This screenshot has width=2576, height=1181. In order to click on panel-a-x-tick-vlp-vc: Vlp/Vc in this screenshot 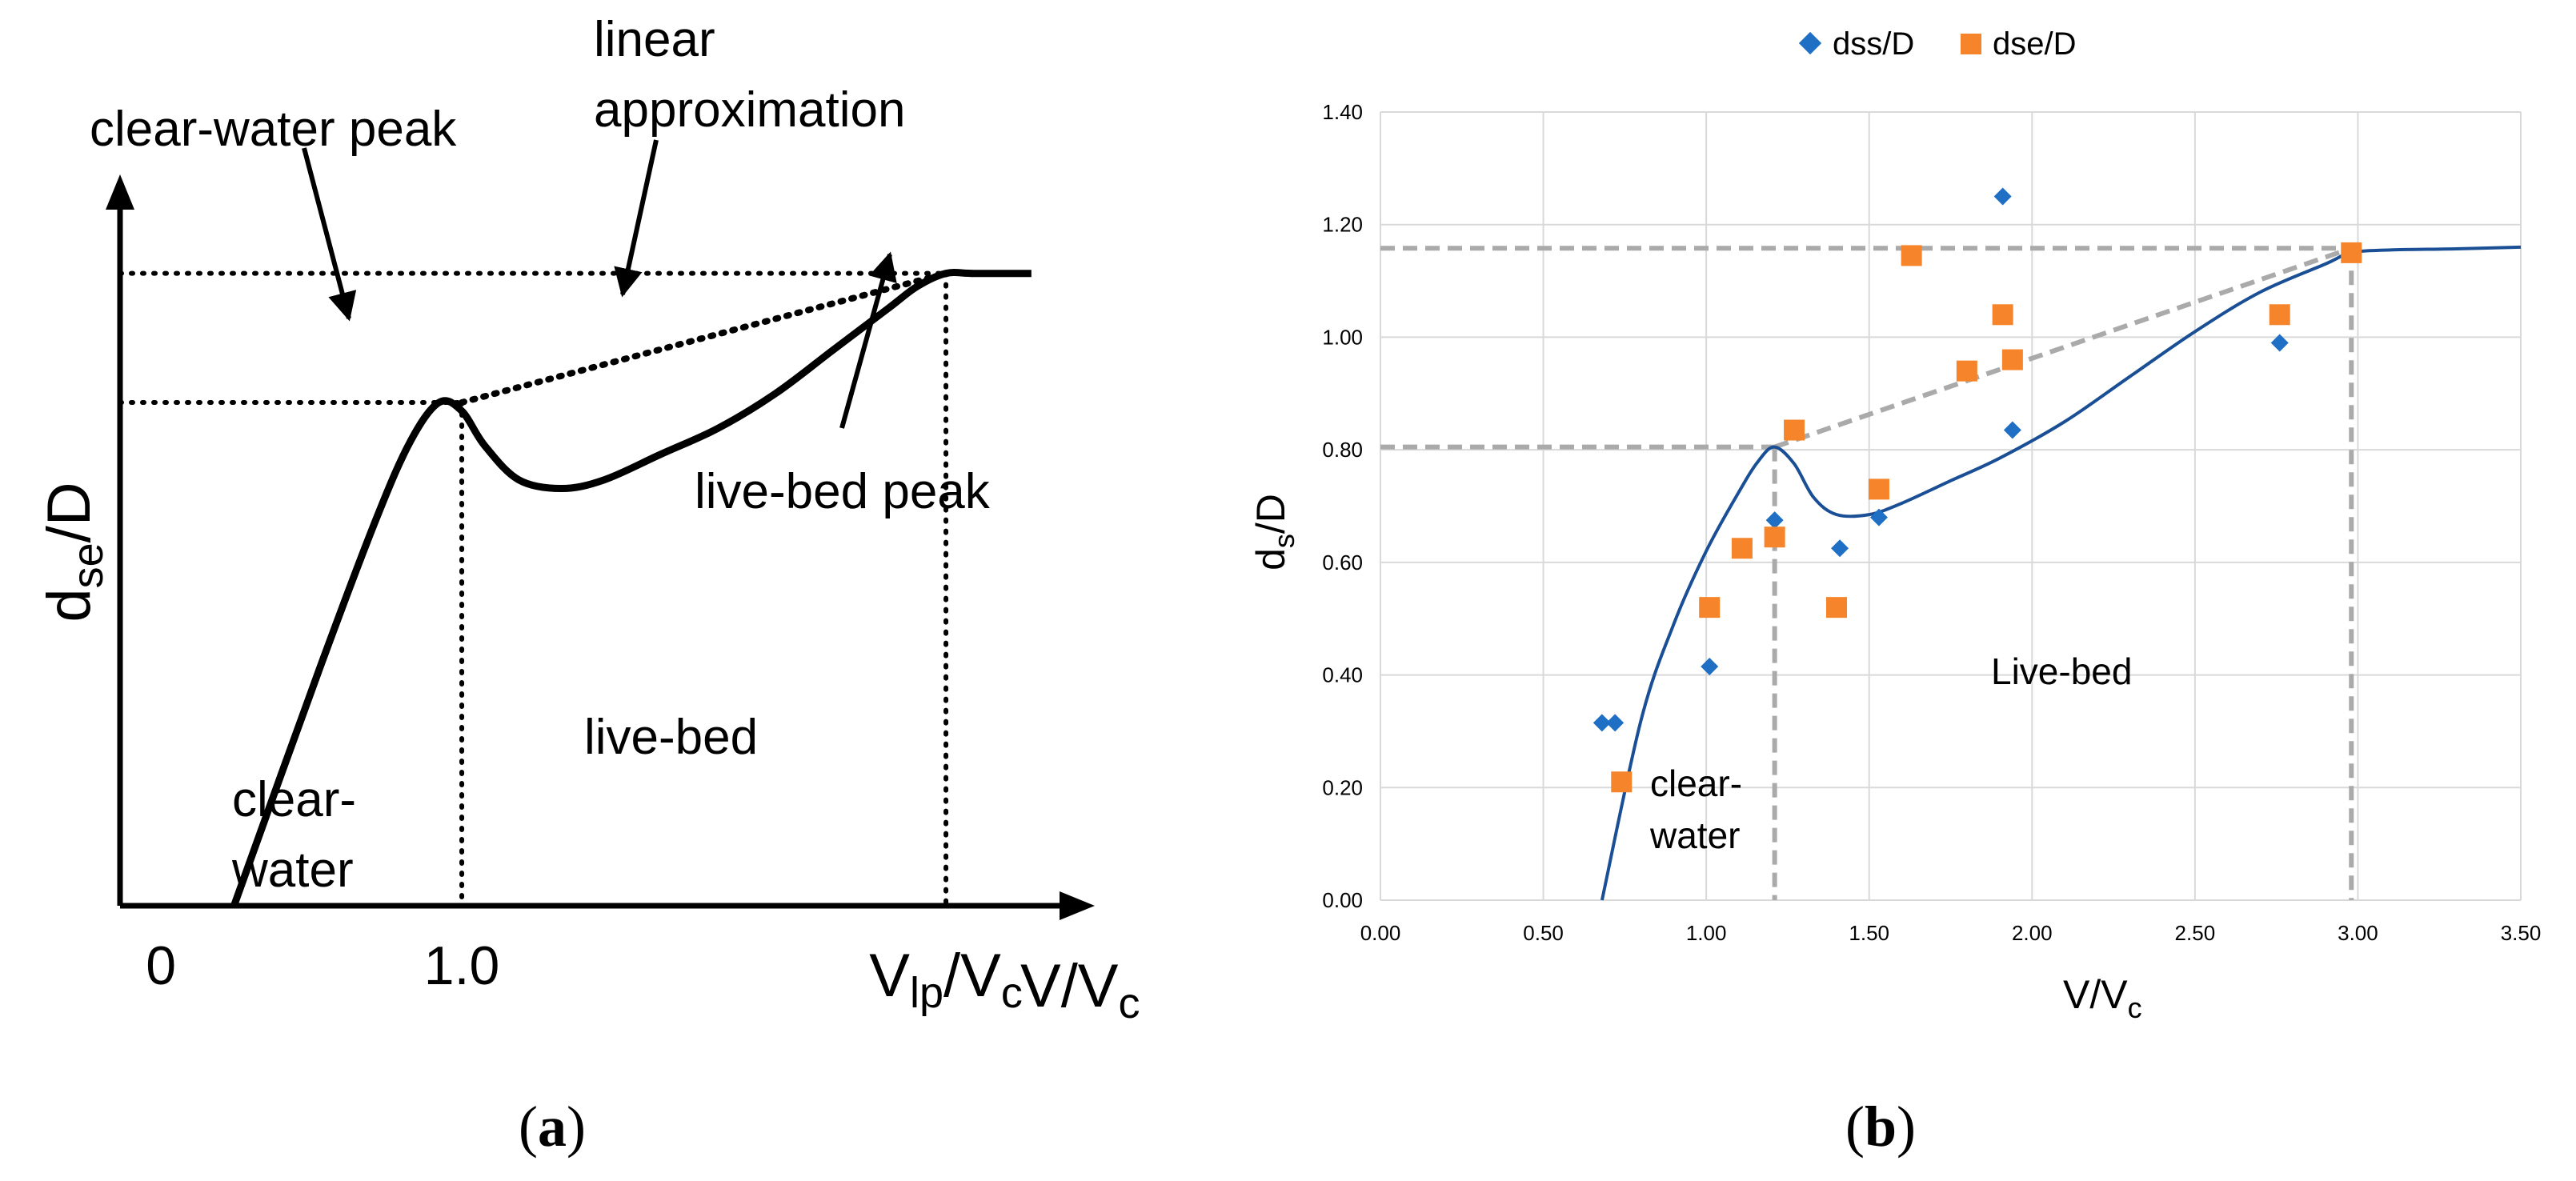, I will do `click(946, 979)`.